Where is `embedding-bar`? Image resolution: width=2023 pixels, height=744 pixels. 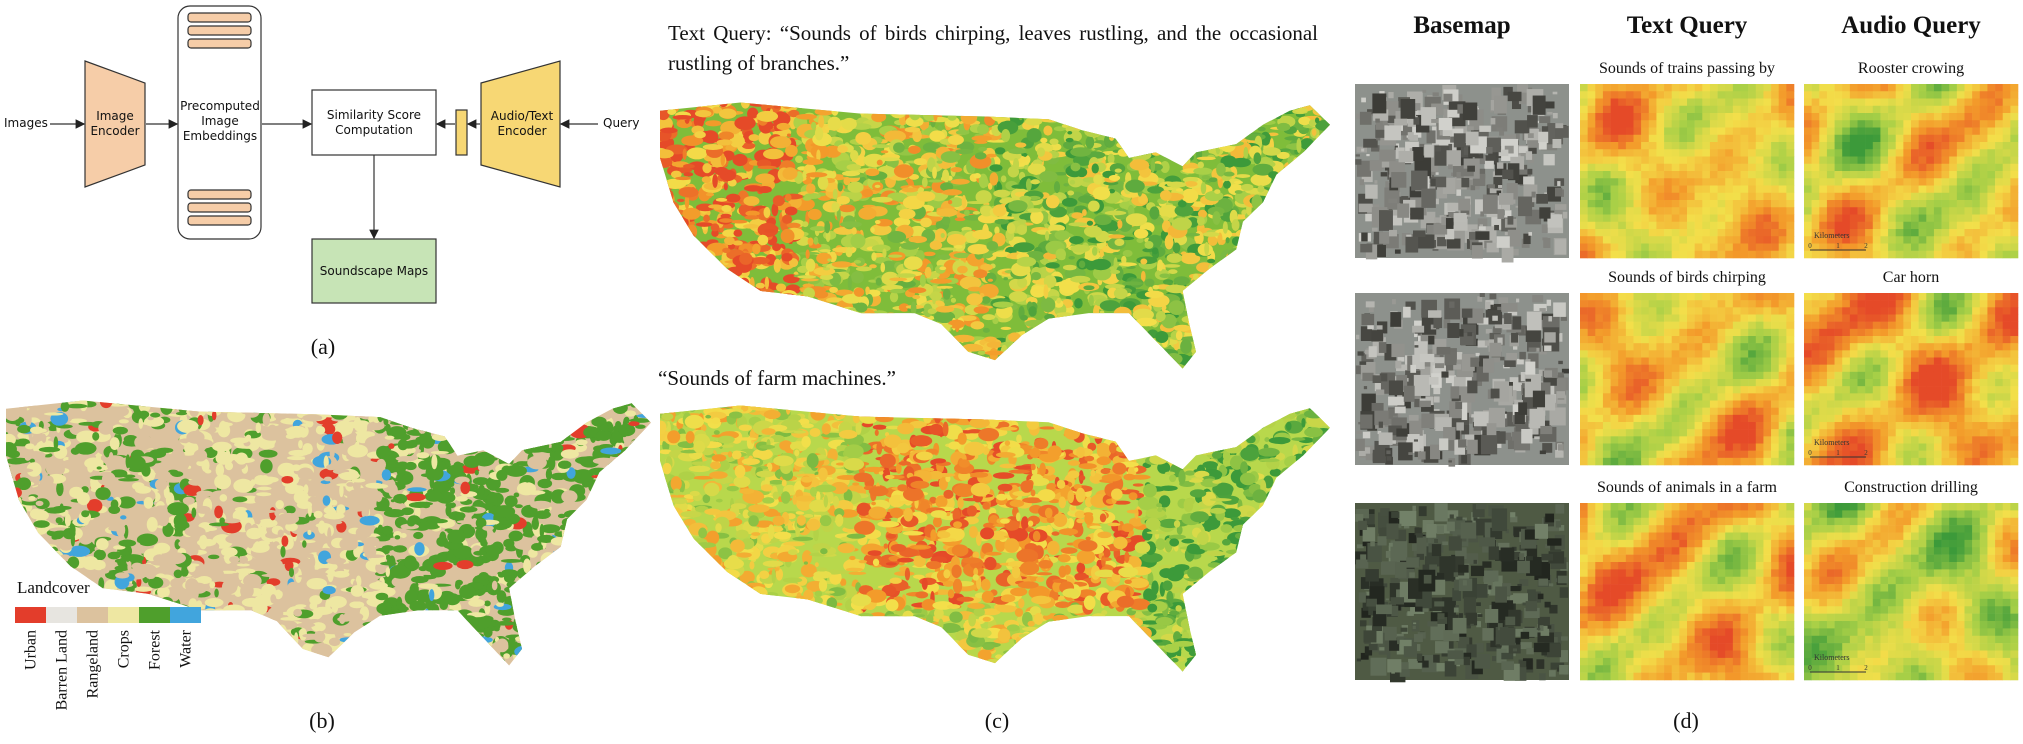
embedding-bar is located at coordinates (219, 207).